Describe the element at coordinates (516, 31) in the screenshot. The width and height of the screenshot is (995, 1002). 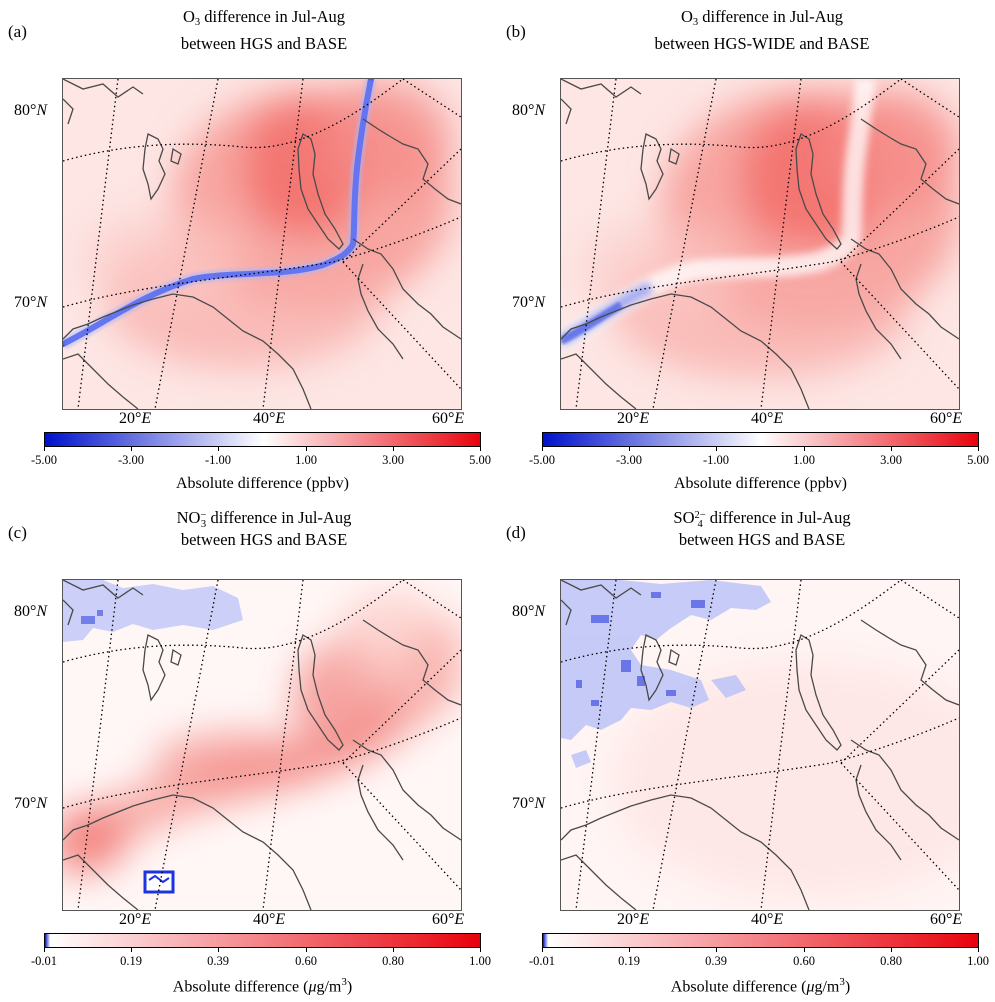
I see `panel-label: (b)` at that location.